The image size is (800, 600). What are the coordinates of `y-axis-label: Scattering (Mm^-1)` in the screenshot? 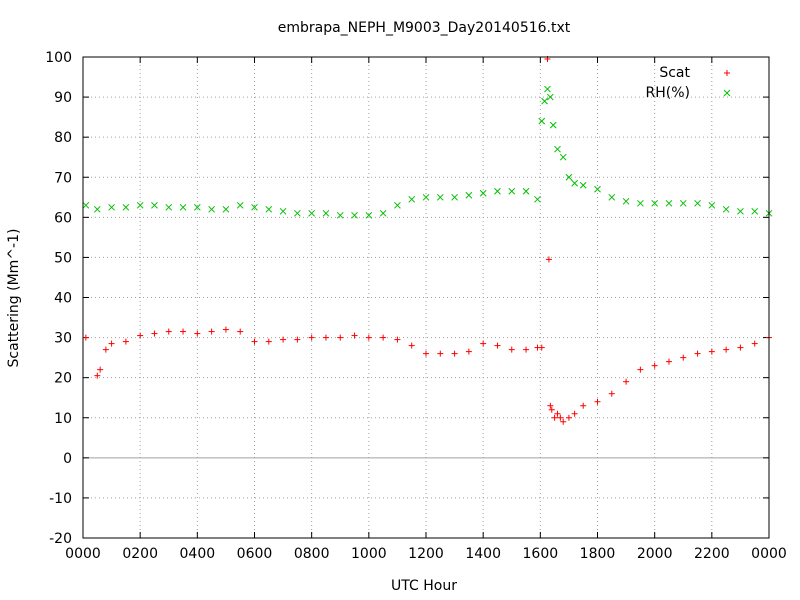 It's located at (14, 298).